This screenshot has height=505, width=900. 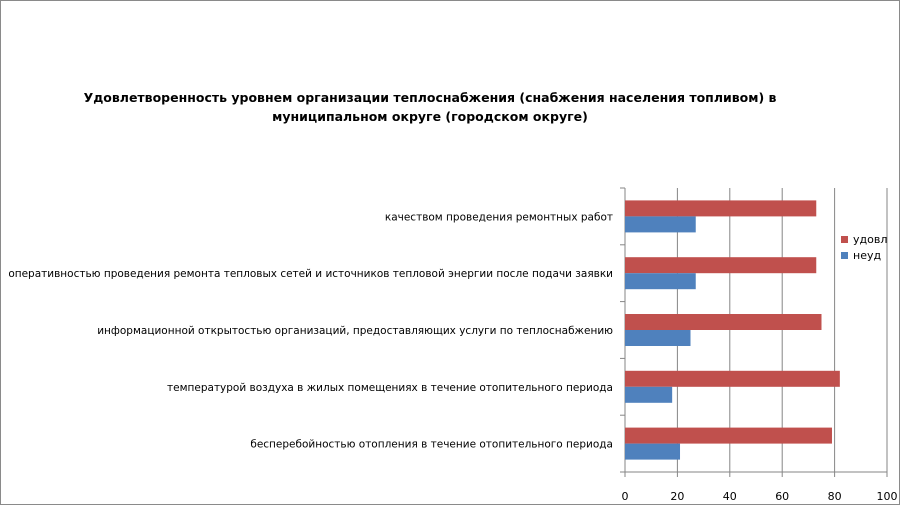 What do you see at coordinates (870, 239) in the screenshot?
I see `legend-label: удовл` at bounding box center [870, 239].